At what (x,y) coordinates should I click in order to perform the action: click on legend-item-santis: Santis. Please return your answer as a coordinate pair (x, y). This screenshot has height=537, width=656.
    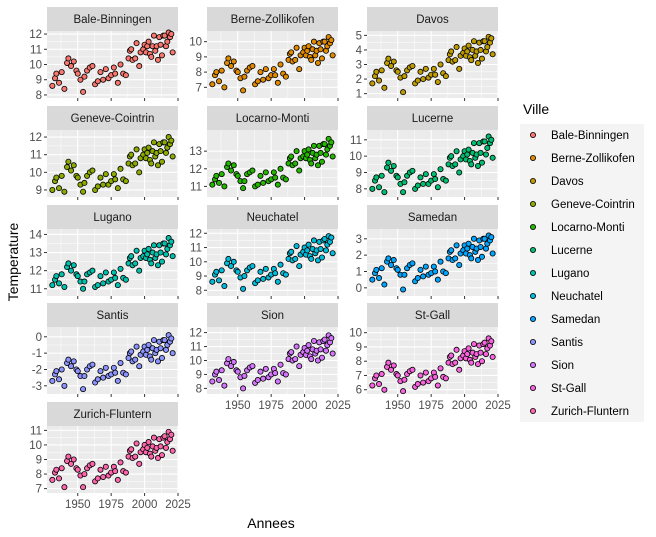
    Looking at the image, I should click on (556, 343).